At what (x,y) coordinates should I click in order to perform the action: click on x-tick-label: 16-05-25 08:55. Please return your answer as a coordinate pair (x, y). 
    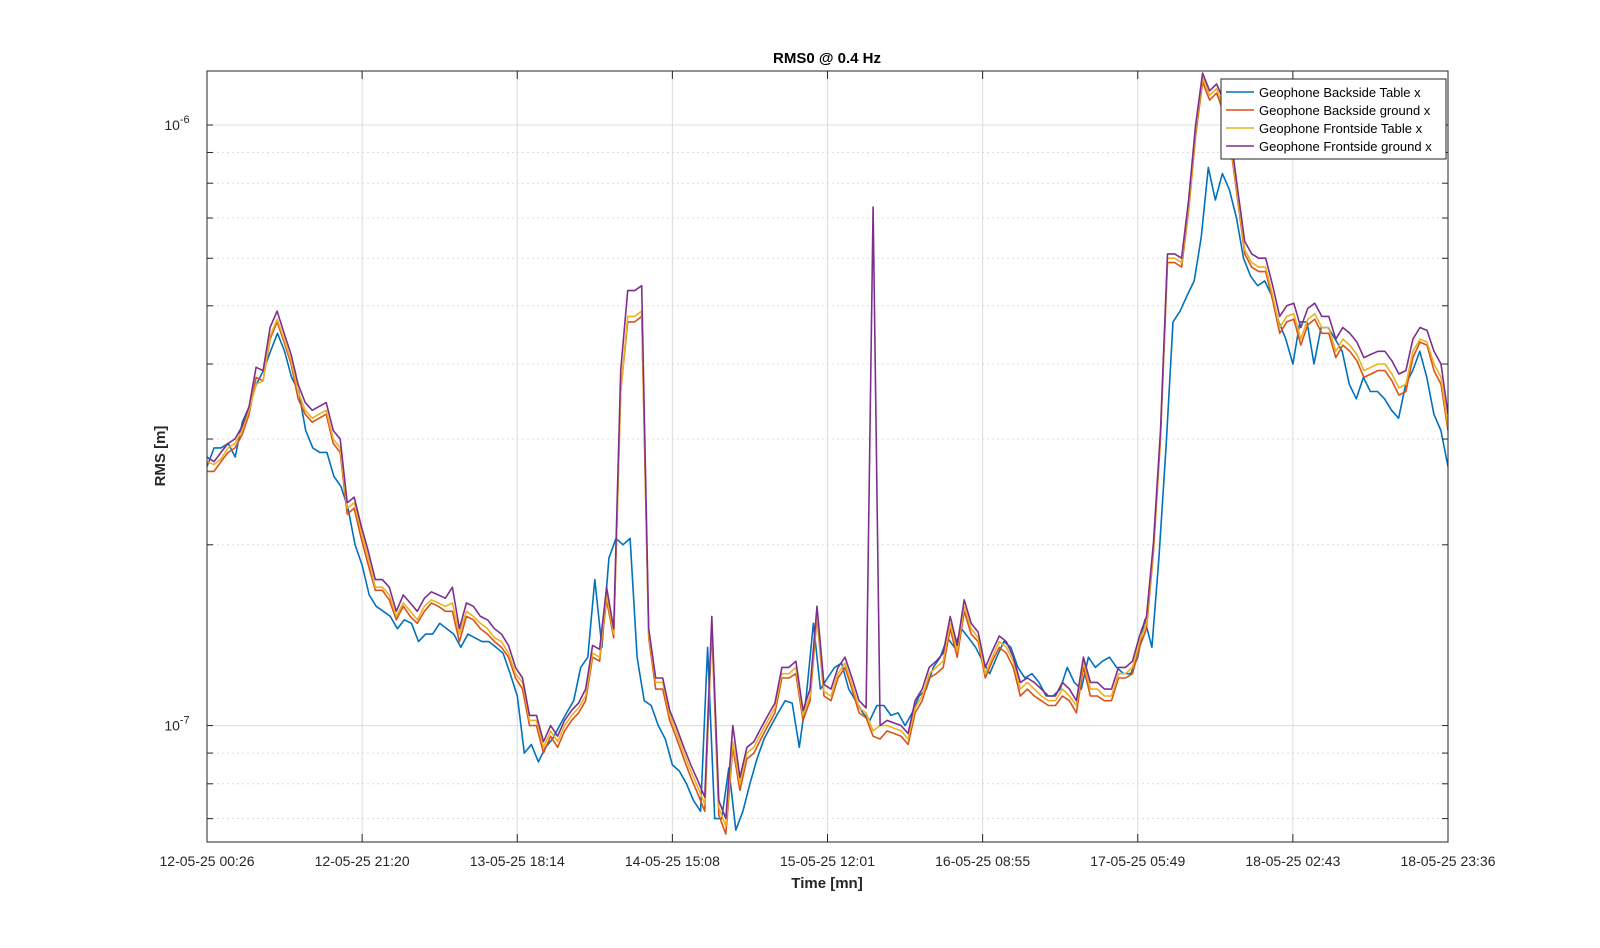
    Looking at the image, I should click on (982, 861).